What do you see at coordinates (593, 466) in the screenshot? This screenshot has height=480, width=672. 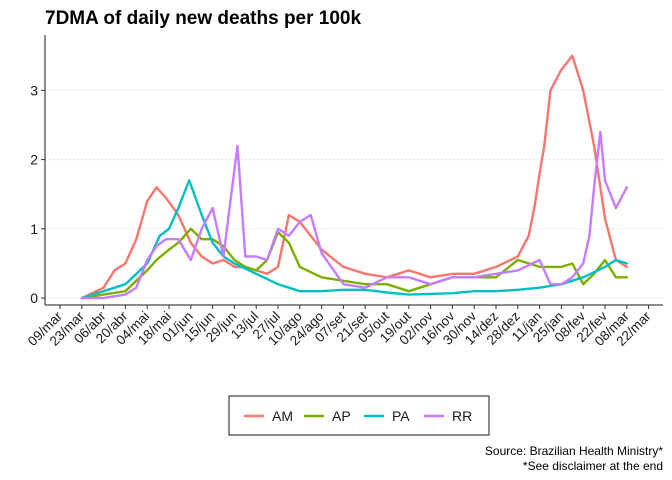 I see `caption-disclaimer: *See disclaimer at the end` at bounding box center [593, 466].